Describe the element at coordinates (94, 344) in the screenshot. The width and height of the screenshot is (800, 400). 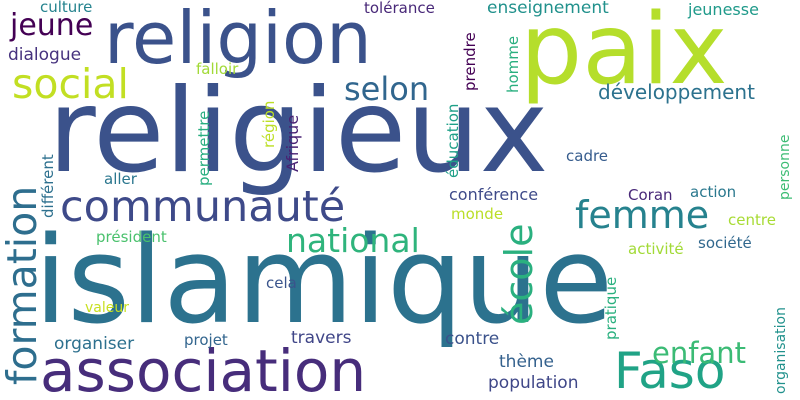
I see `word-organiser: organiser` at that location.